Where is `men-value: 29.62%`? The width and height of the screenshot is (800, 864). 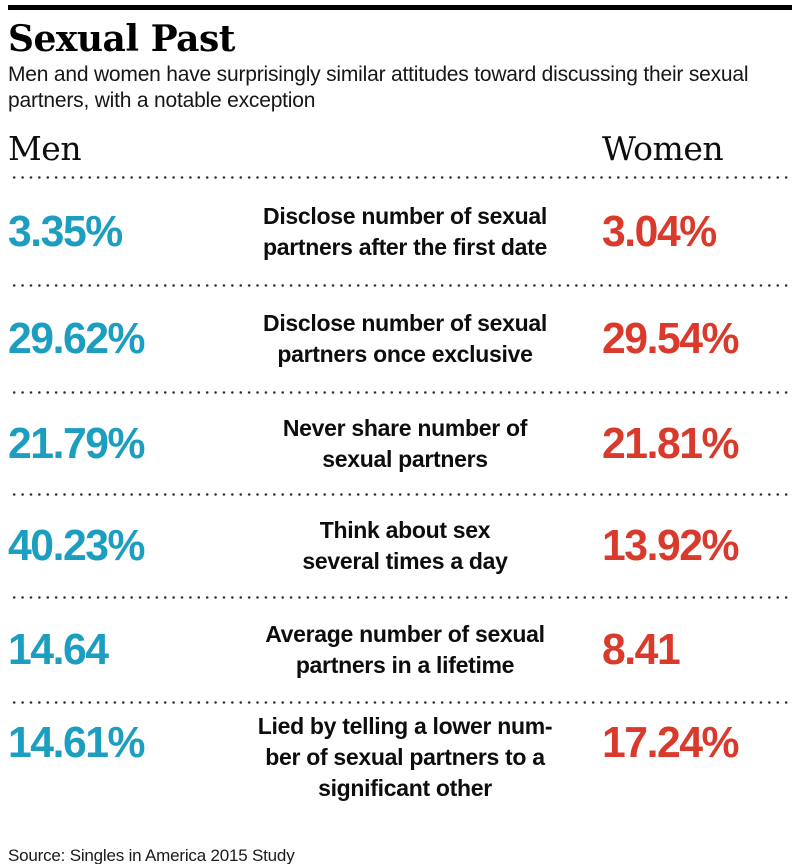 men-value: 29.62% is located at coordinates (76, 338).